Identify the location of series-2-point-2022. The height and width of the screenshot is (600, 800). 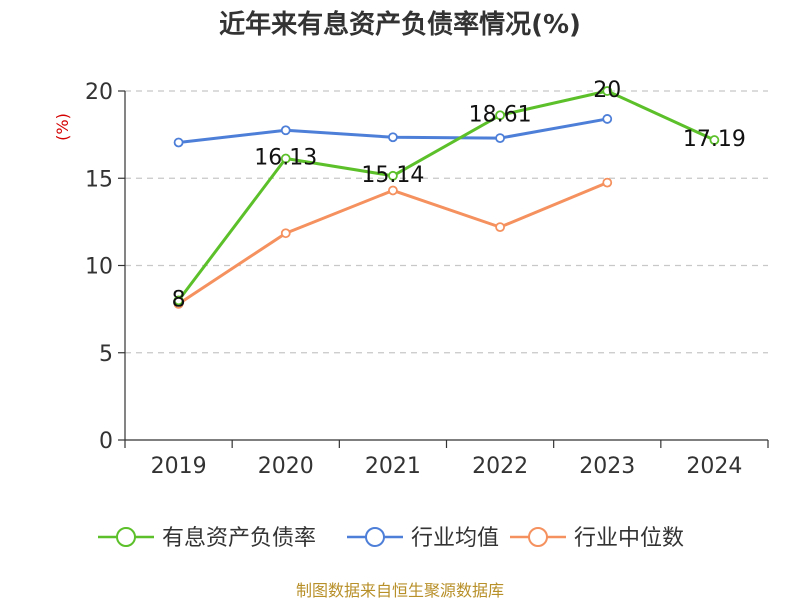
(500, 227).